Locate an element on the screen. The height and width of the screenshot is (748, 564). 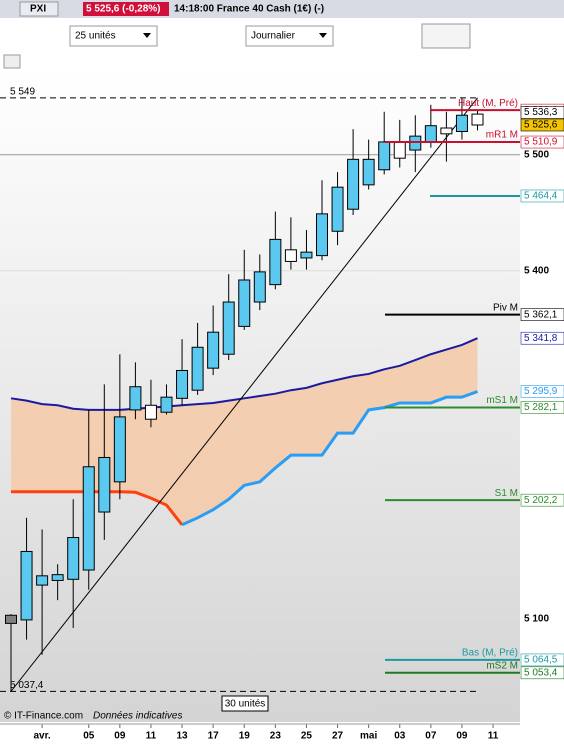
x-tick-label: 03 is located at coordinates (400, 736).